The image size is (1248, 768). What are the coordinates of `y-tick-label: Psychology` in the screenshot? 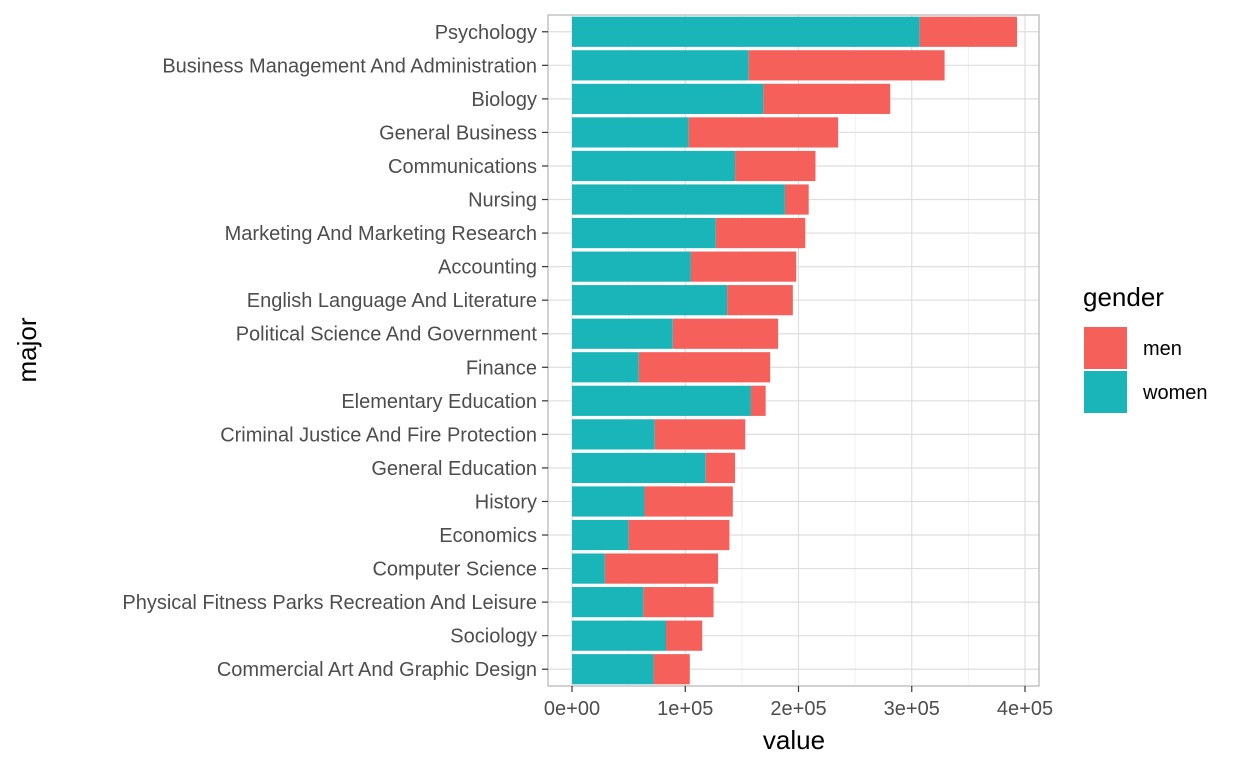 It's located at (486, 33).